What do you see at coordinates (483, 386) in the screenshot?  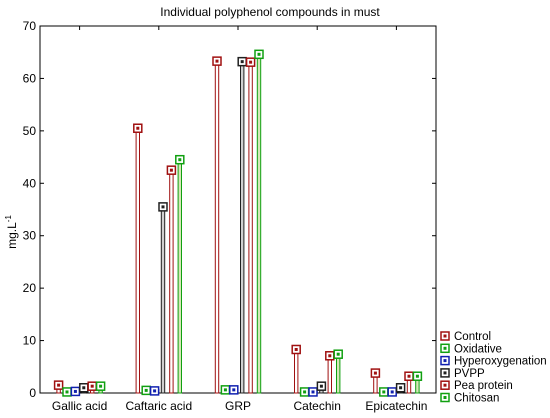 I see `legend-label: Pea protein` at bounding box center [483, 386].